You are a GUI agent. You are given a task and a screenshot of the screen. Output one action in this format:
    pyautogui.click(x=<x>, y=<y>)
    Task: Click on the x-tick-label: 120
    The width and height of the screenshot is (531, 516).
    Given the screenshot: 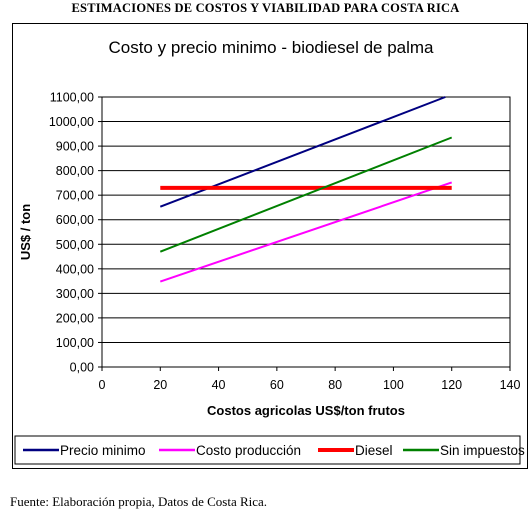 What is the action you would take?
    pyautogui.click(x=451, y=385)
    